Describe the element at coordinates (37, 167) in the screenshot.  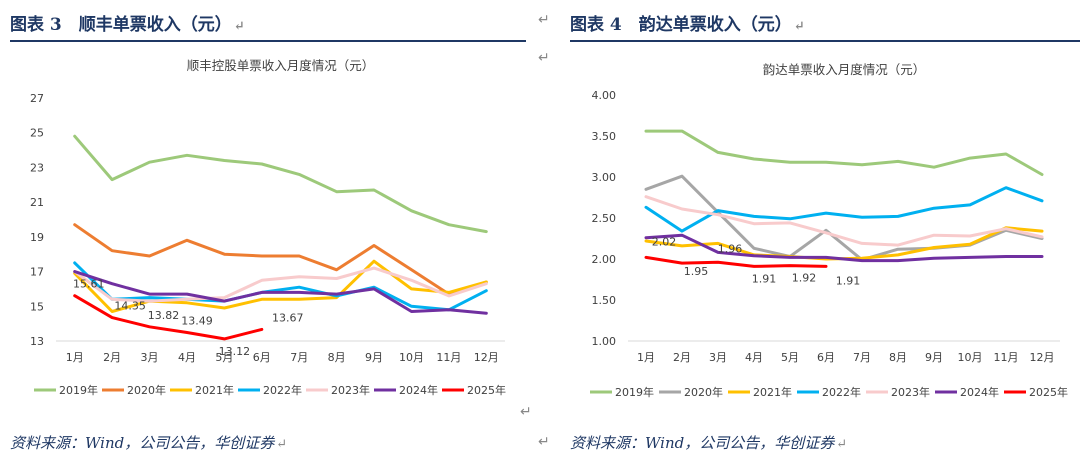
I see `y-tick-label: 23` at that location.